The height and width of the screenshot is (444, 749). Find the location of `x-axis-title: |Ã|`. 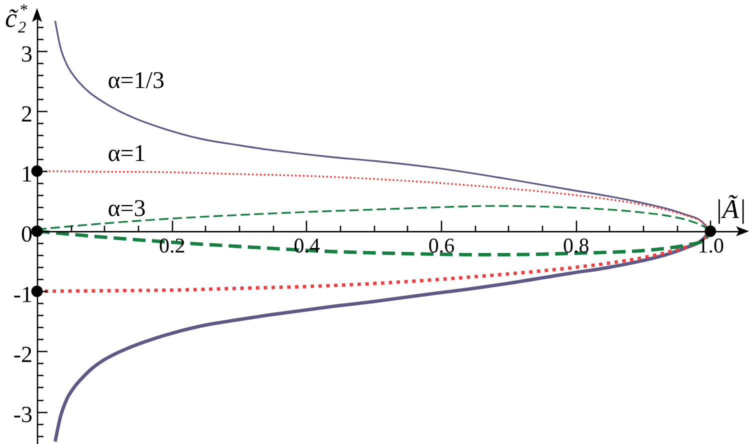

x-axis-title: |Ã| is located at coordinates (730, 209).